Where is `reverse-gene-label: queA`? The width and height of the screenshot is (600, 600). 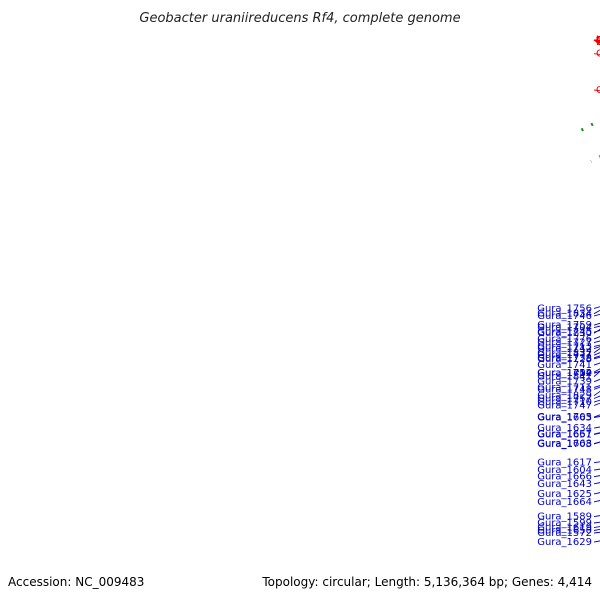 reverse-gene-label: queA is located at coordinates (598, 40).